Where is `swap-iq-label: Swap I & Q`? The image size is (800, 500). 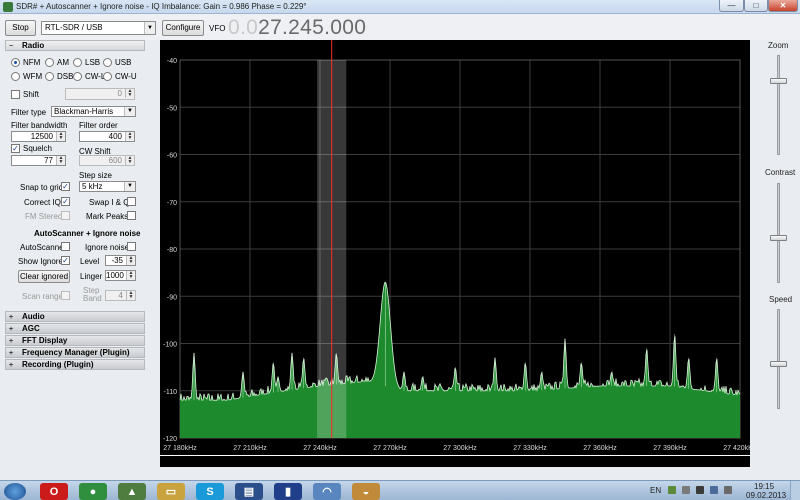
swap-iq-label: Swap I & Q is located at coordinates (109, 202).